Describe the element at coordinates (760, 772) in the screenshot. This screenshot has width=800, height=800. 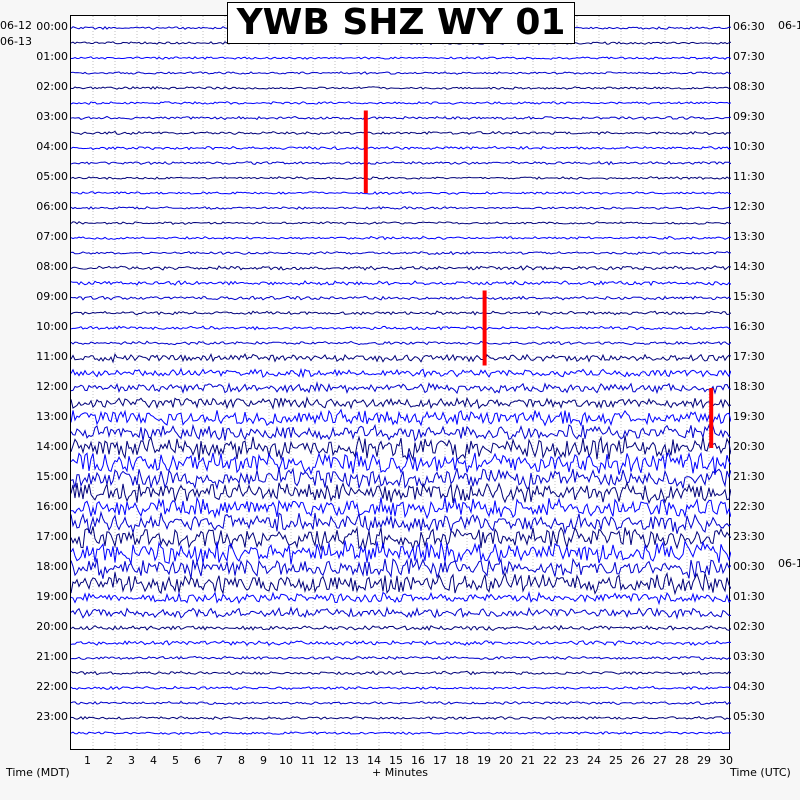
I see `right-axis-label: Time (UTC)` at that location.